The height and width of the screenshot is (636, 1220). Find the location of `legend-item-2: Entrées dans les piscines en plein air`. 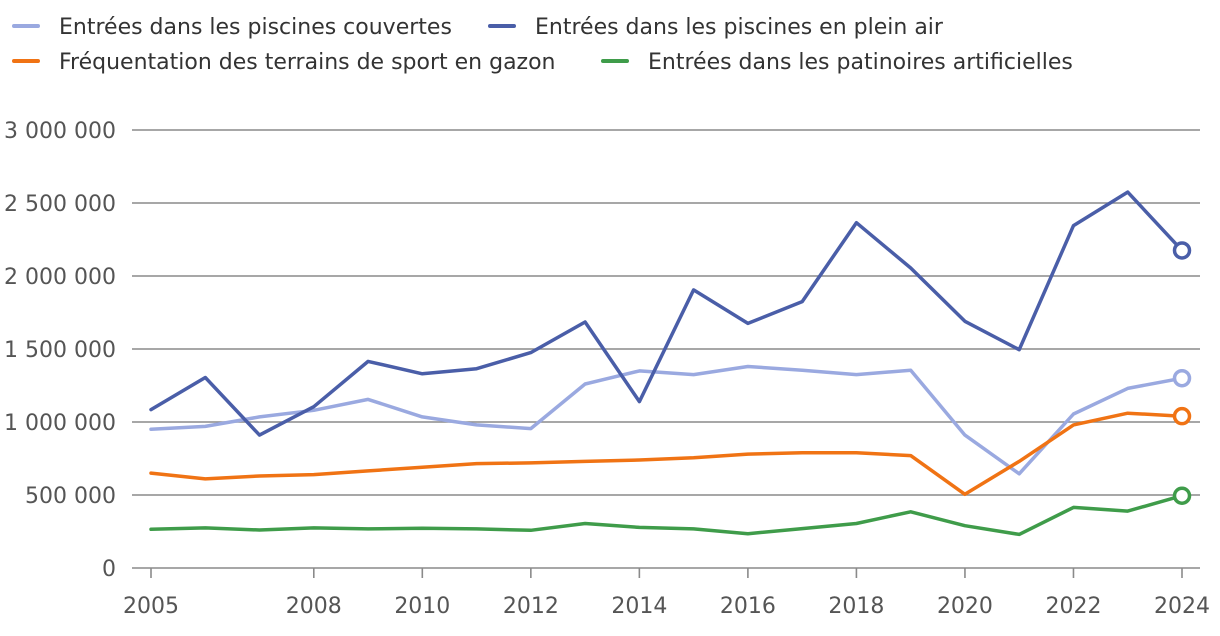

legend-item-2: Entrées dans les piscines en plein air is located at coordinates (716, 27).